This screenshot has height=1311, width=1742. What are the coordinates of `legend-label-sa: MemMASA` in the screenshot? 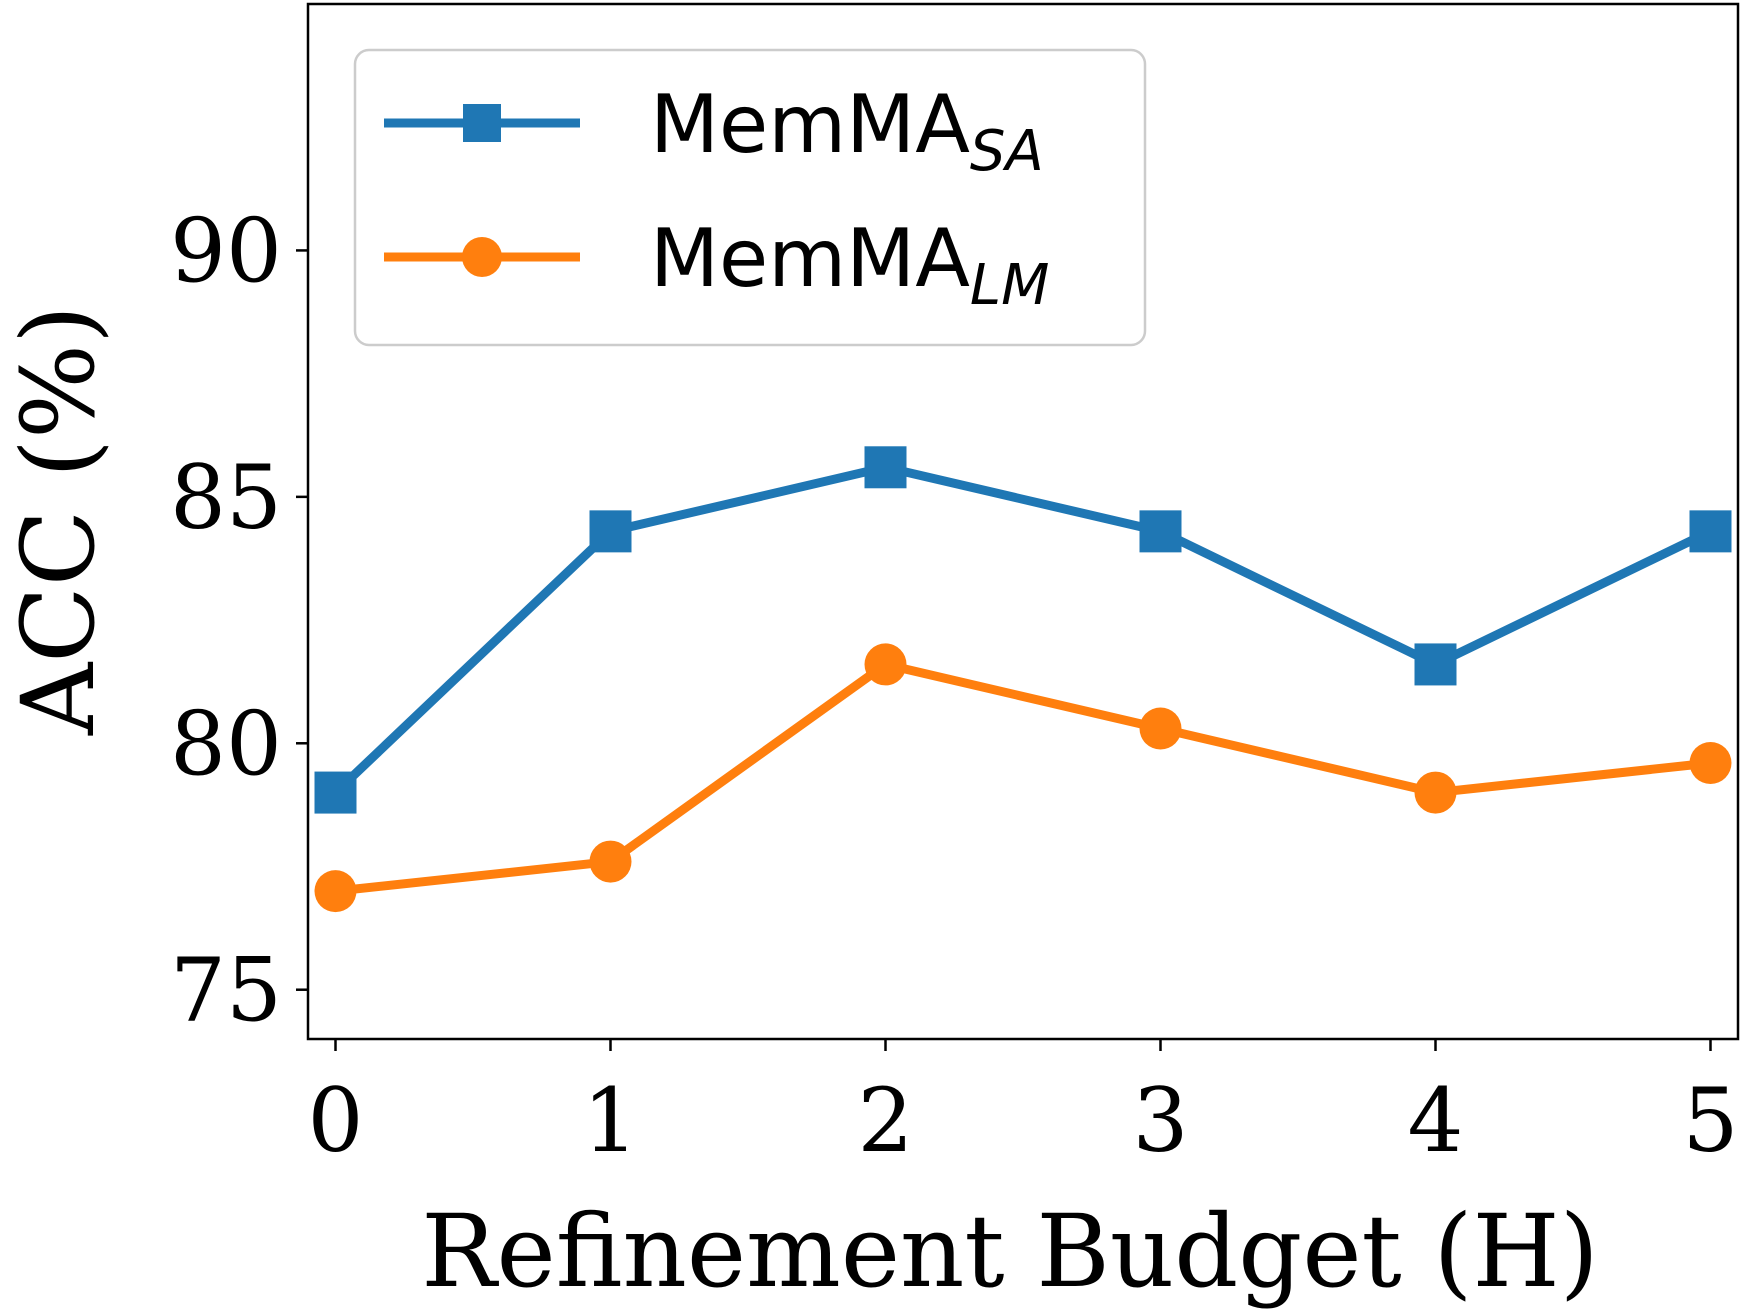 It's located at (847, 131).